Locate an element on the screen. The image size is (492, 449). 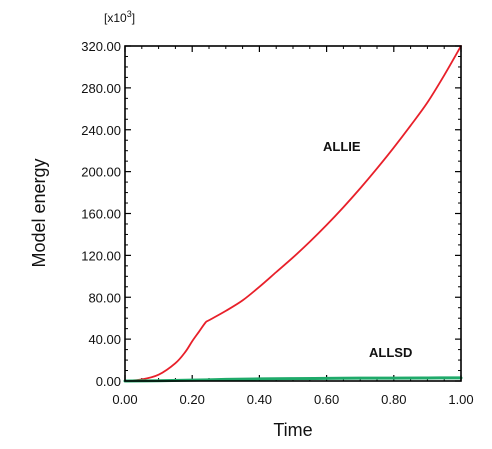
x-tick-label: 0.40 is located at coordinates (259, 399).